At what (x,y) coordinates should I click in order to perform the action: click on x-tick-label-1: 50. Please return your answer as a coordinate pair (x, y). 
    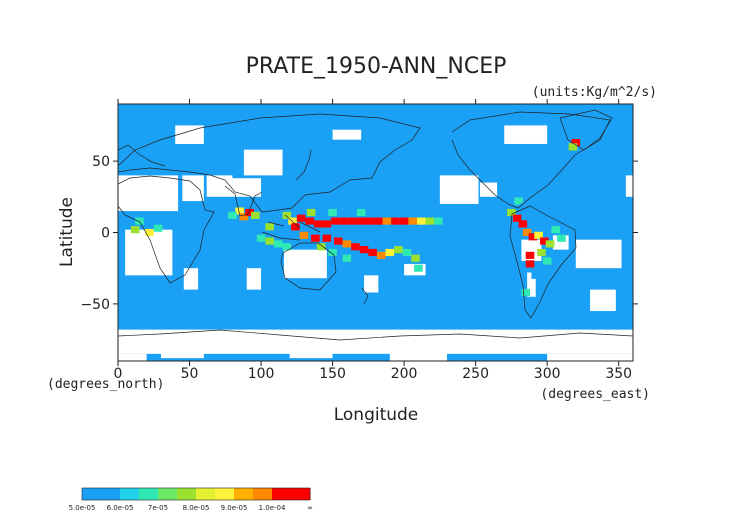
    Looking at the image, I should click on (190, 374).